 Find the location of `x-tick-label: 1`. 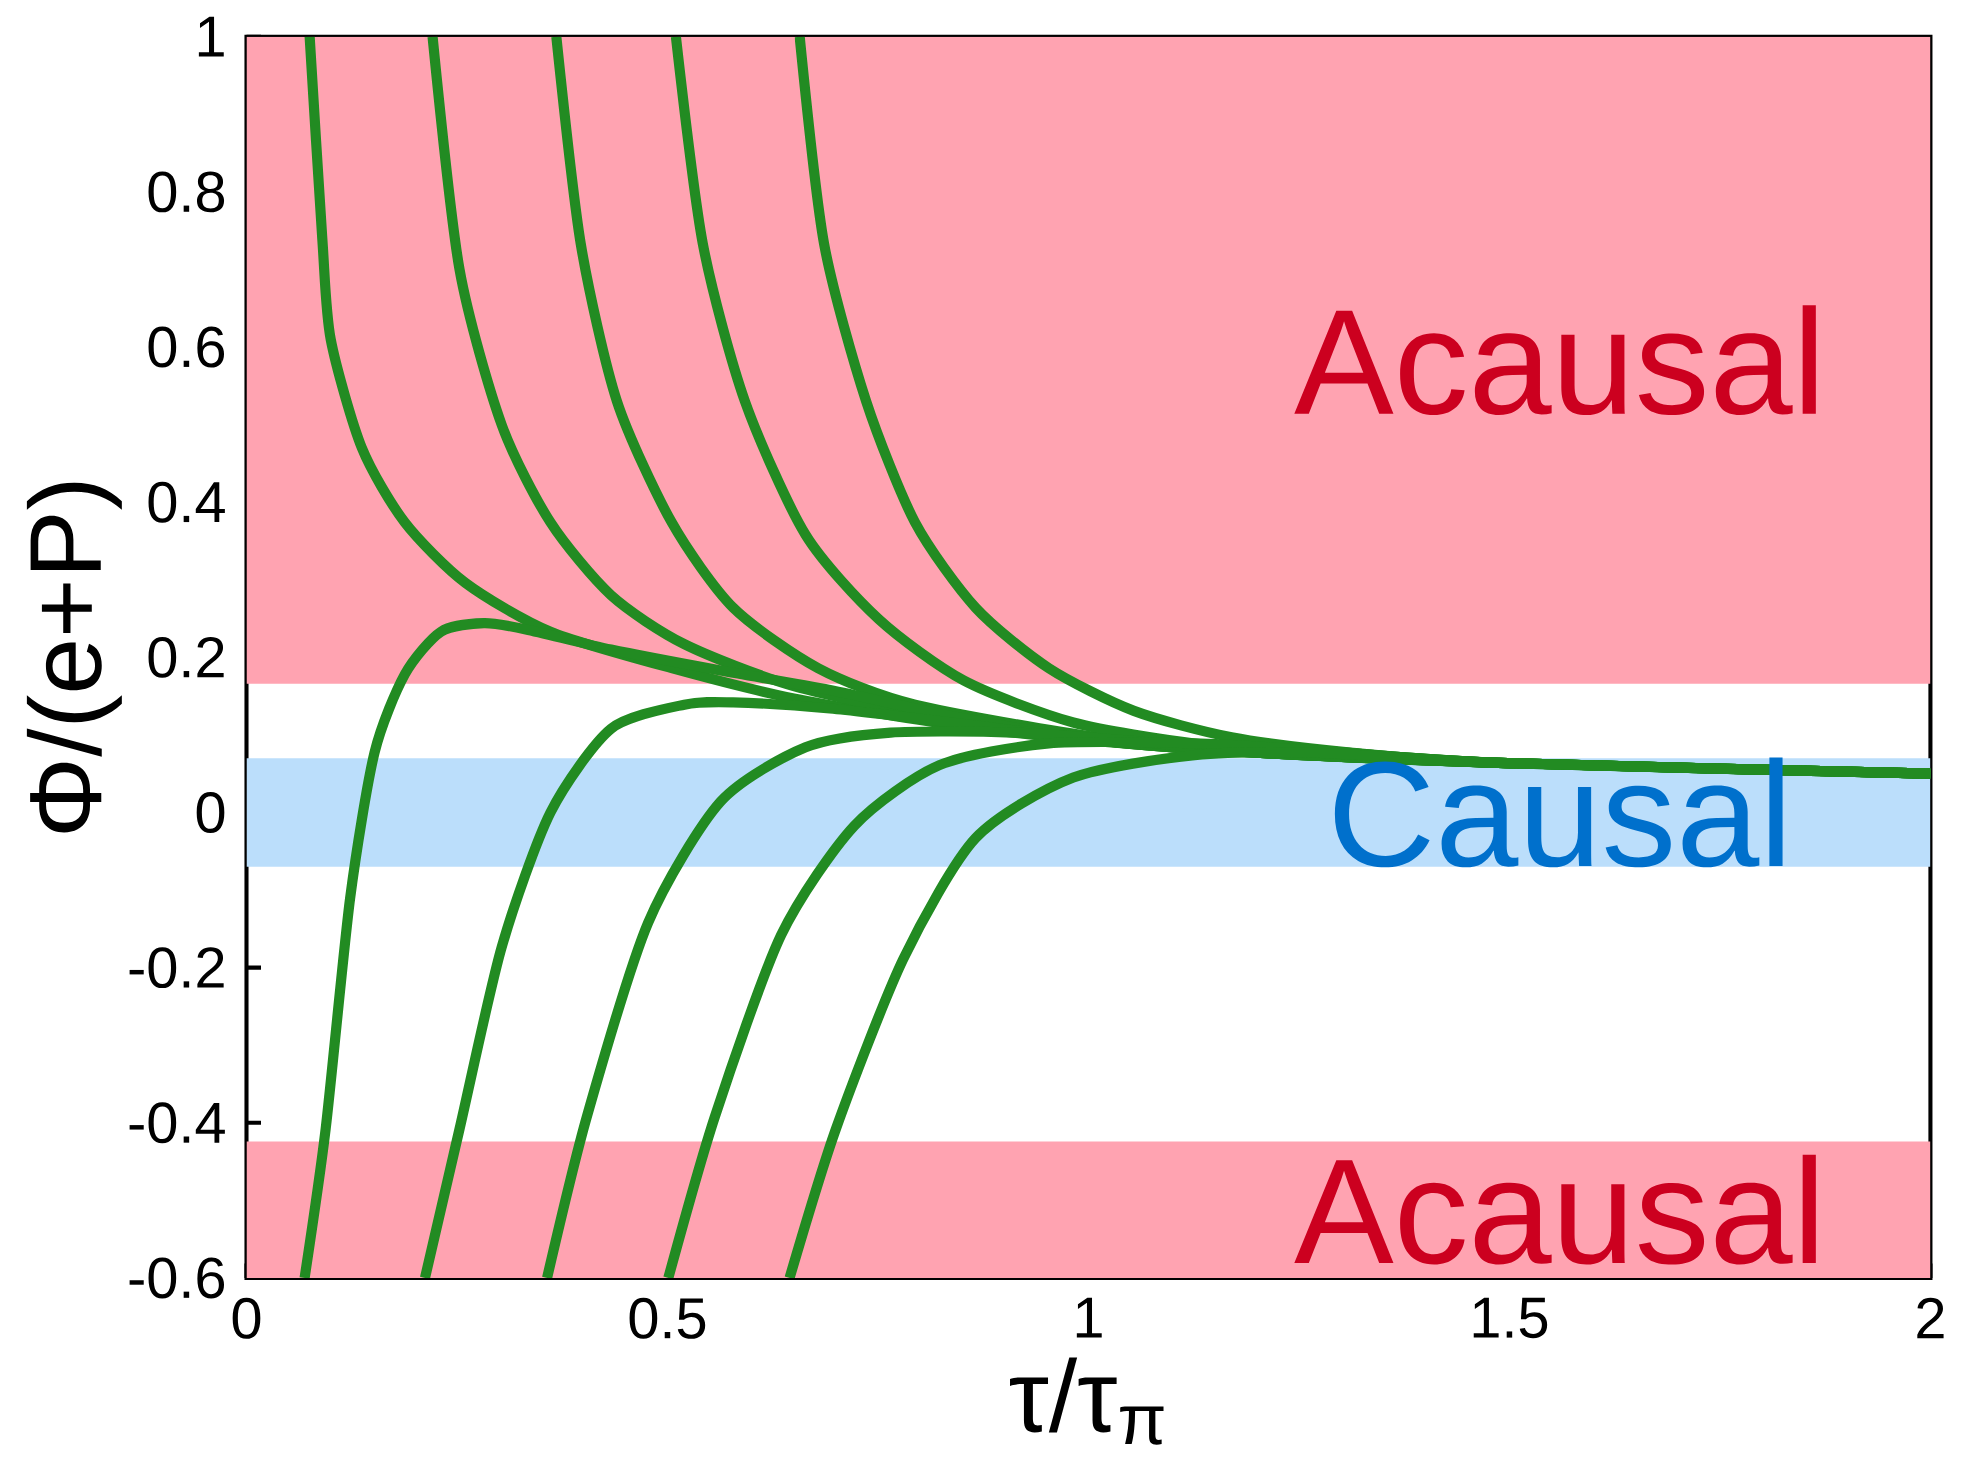

x-tick-label: 1 is located at coordinates (1089, 1317).